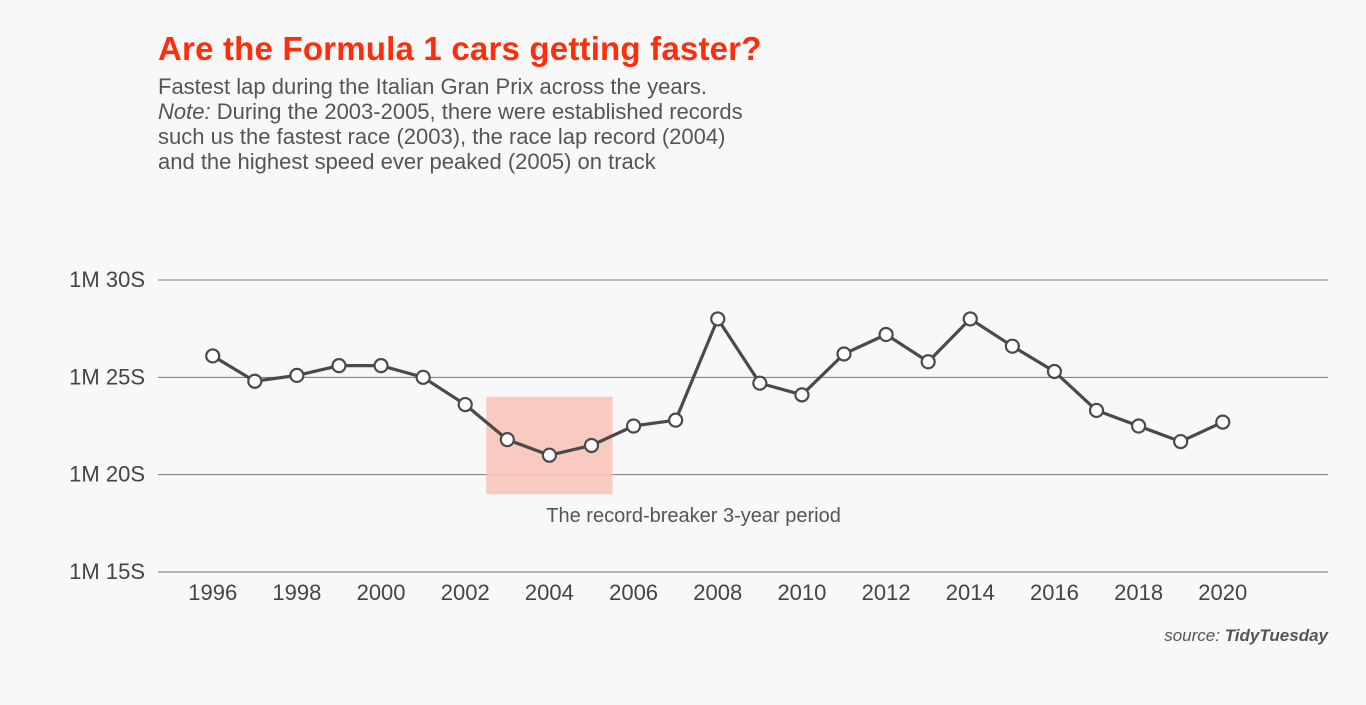 Image resolution: width=1366 pixels, height=705 pixels. What do you see at coordinates (1054, 371) in the screenshot?
I see `data-point-2016` at bounding box center [1054, 371].